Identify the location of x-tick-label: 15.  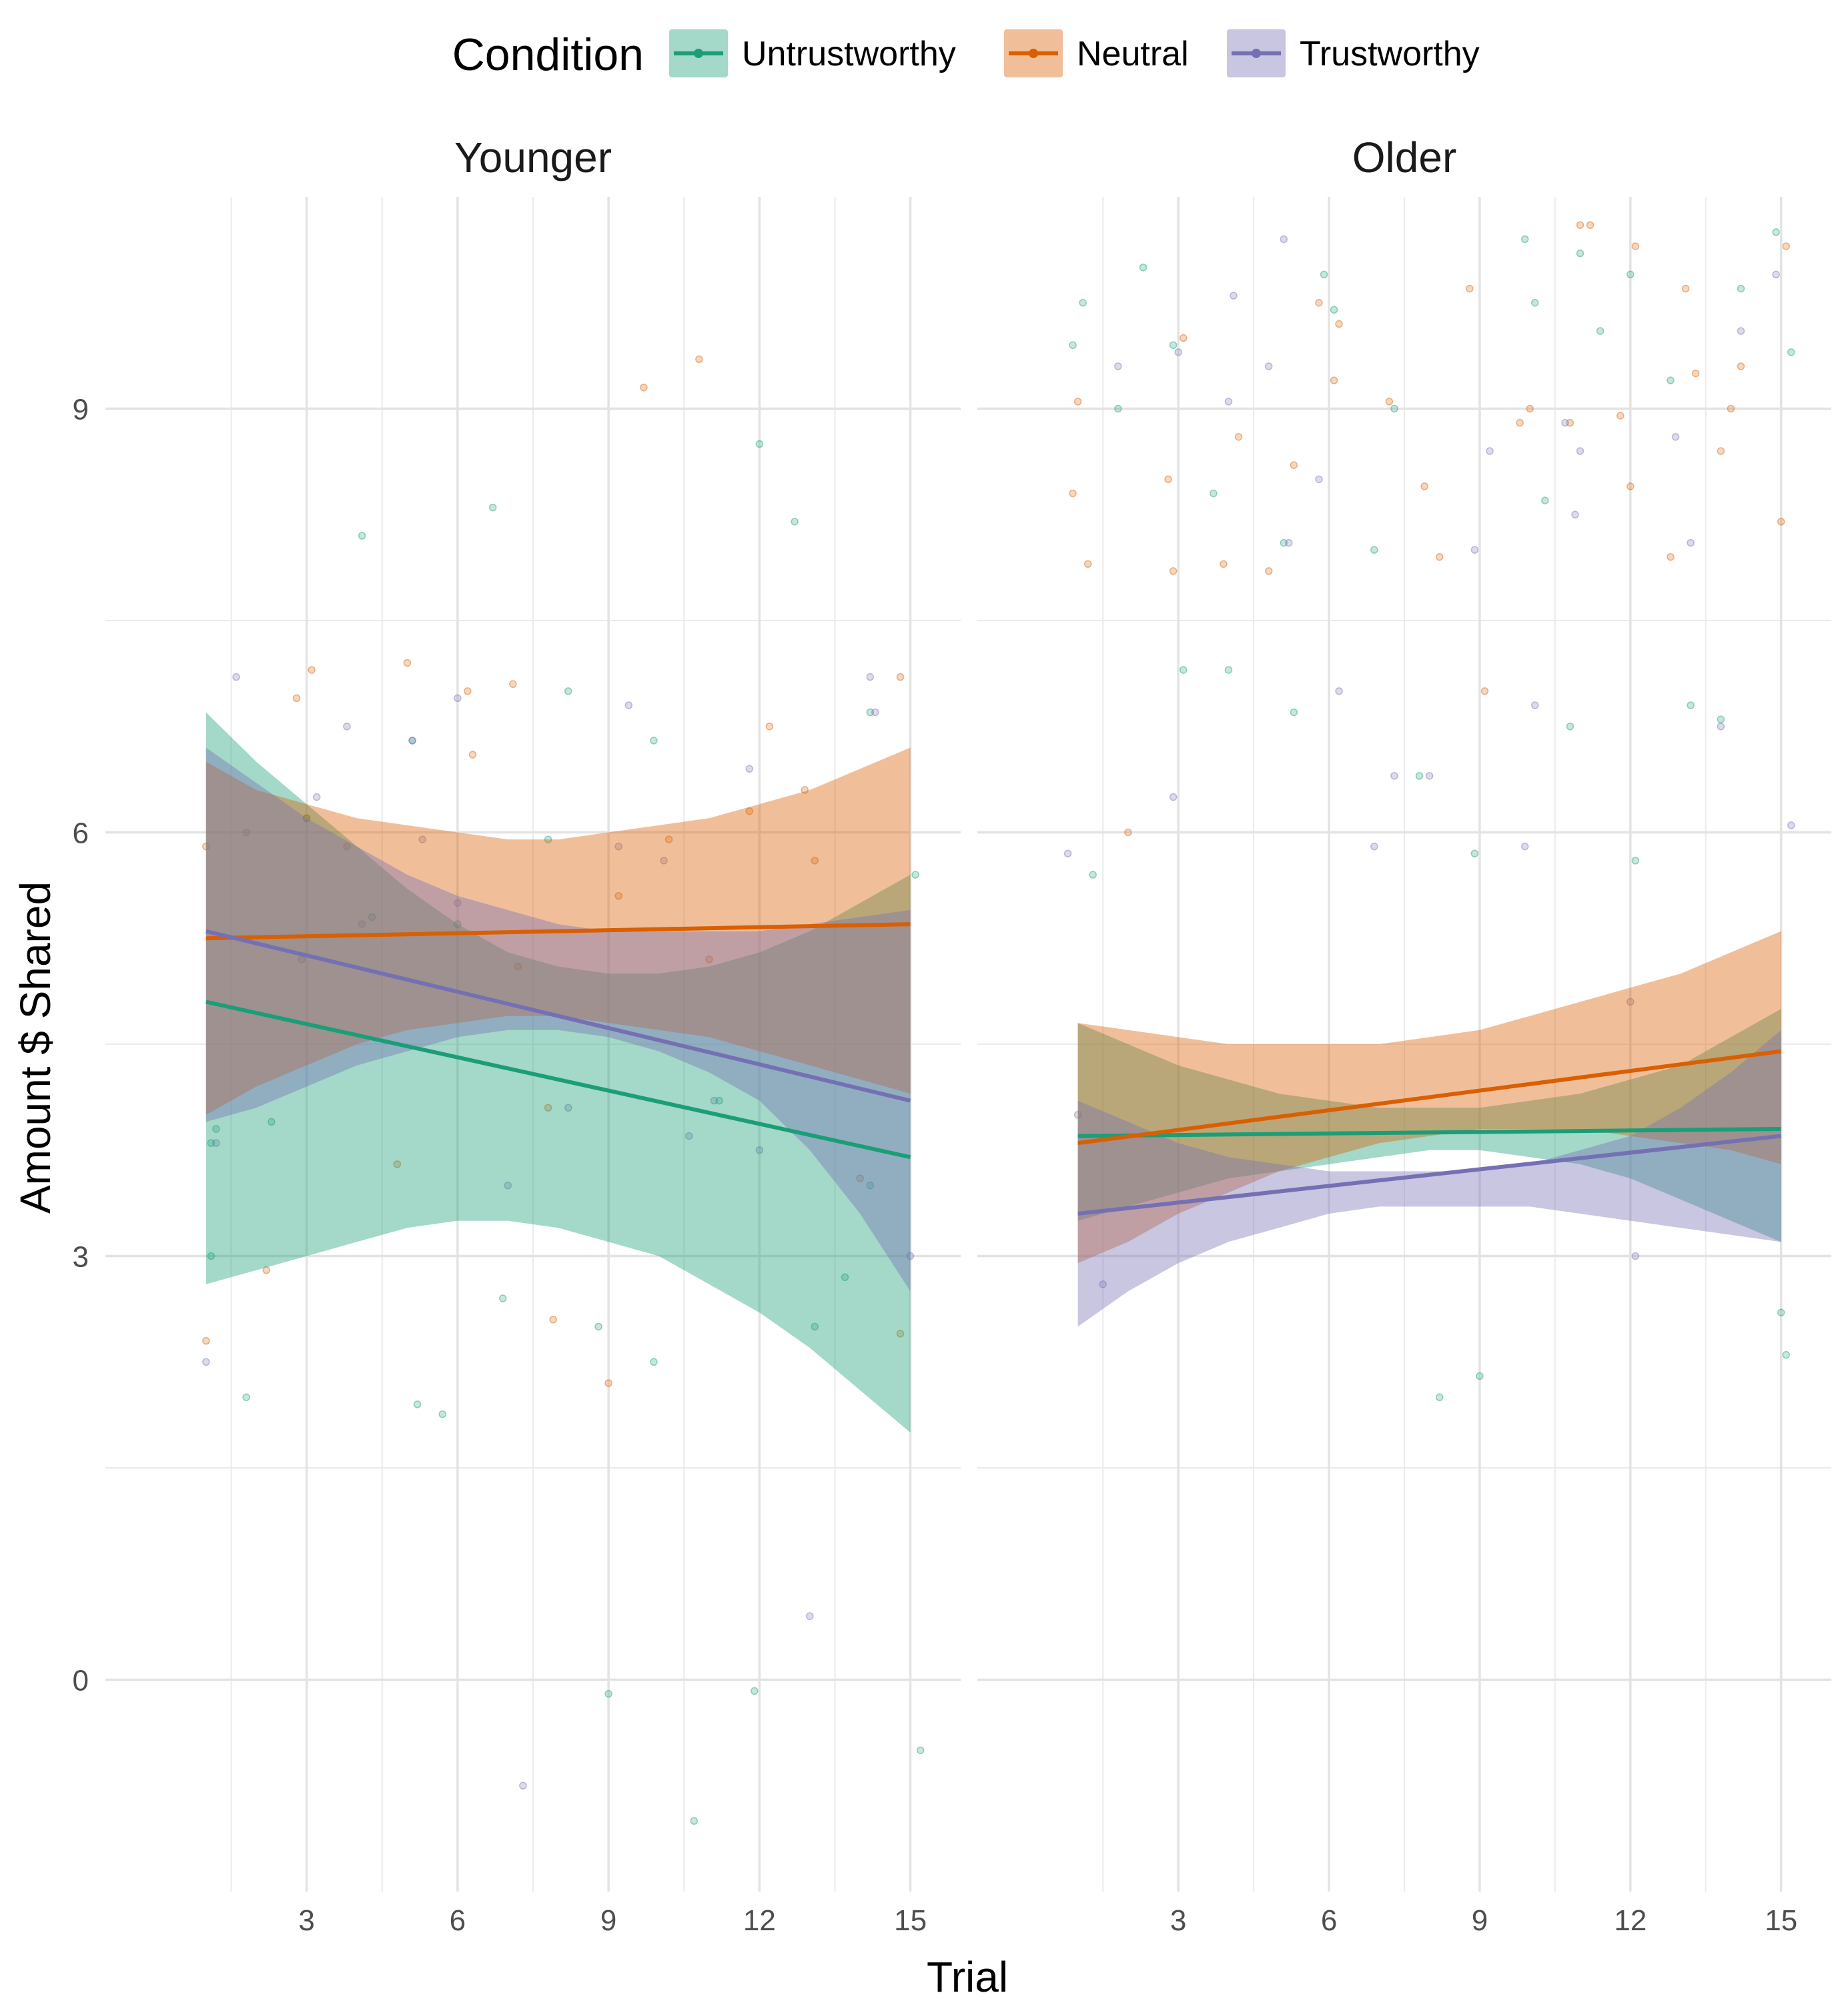
(911, 1920).